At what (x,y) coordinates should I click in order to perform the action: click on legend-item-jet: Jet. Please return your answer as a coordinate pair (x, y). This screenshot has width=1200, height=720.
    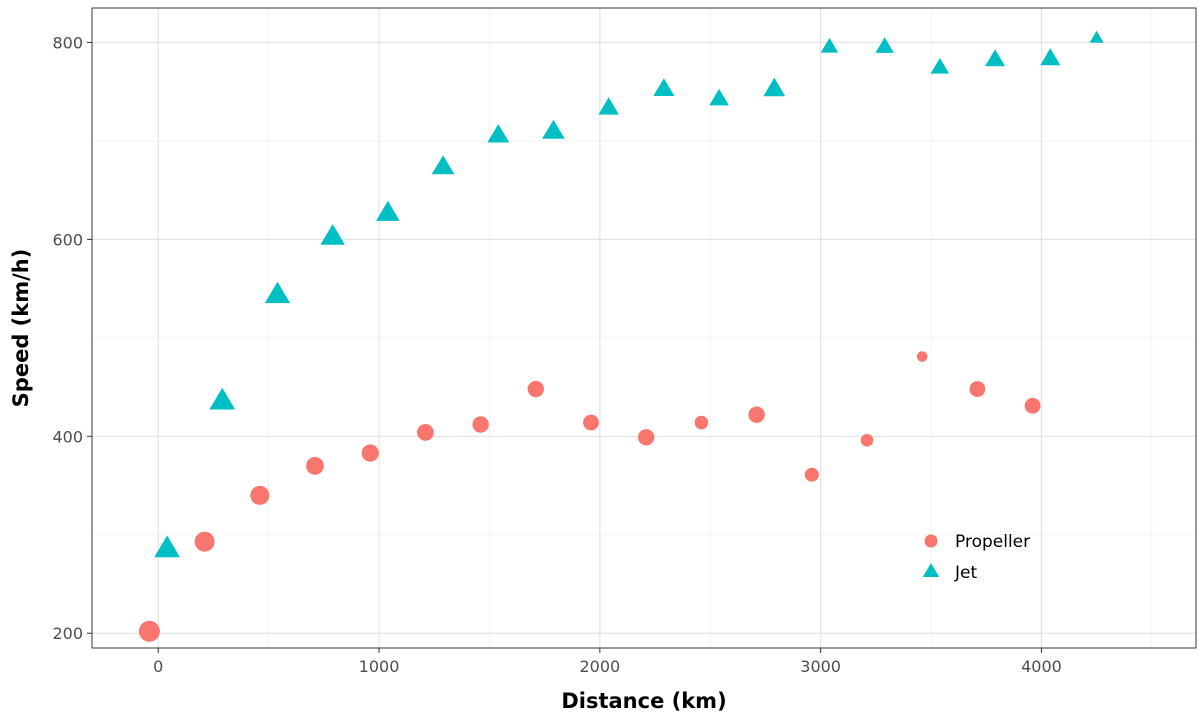
    Looking at the image, I should click on (949, 573).